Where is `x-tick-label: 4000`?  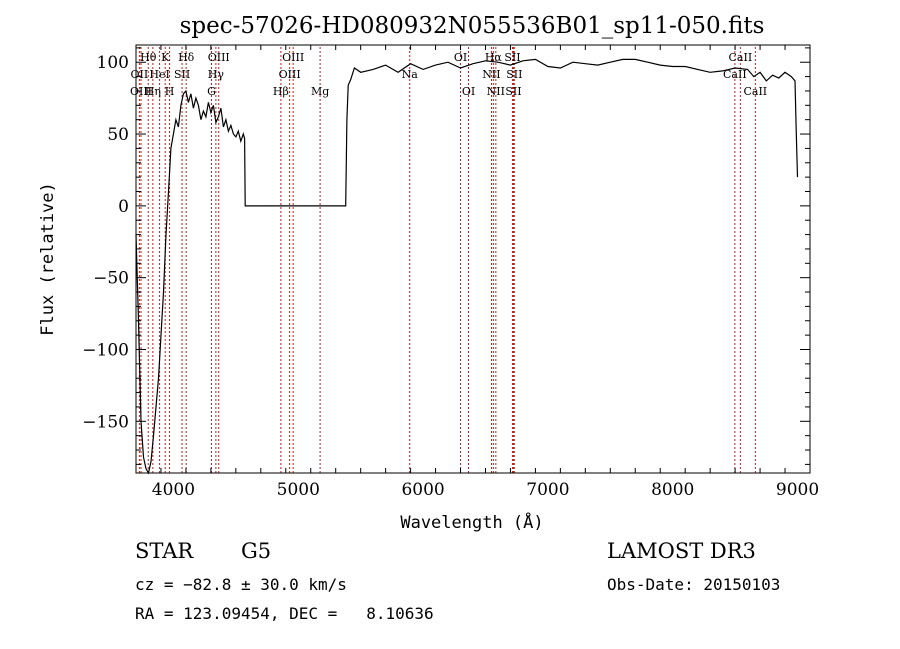
x-tick-label: 4000 is located at coordinates (173, 490).